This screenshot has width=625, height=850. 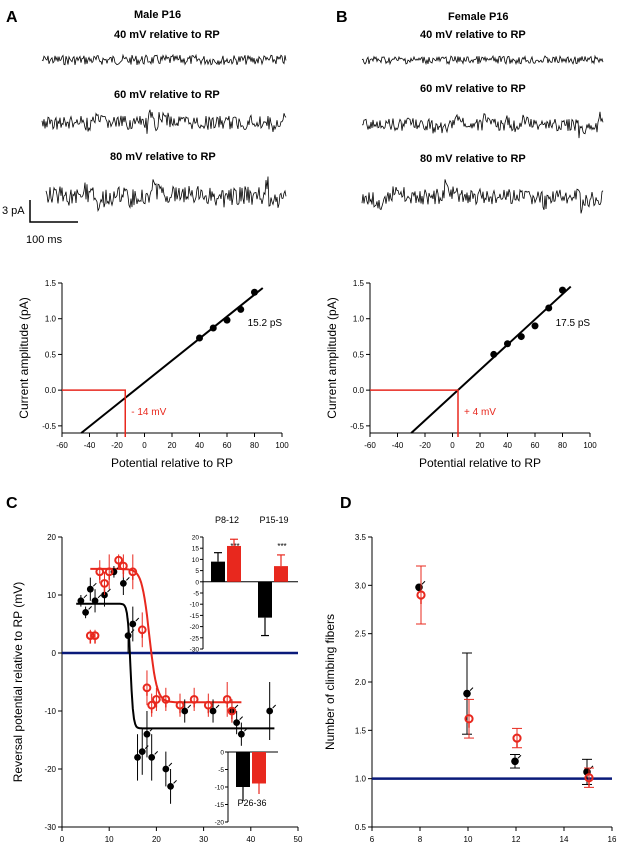 I want to click on panel-letter-d: D, so click(x=346, y=503).